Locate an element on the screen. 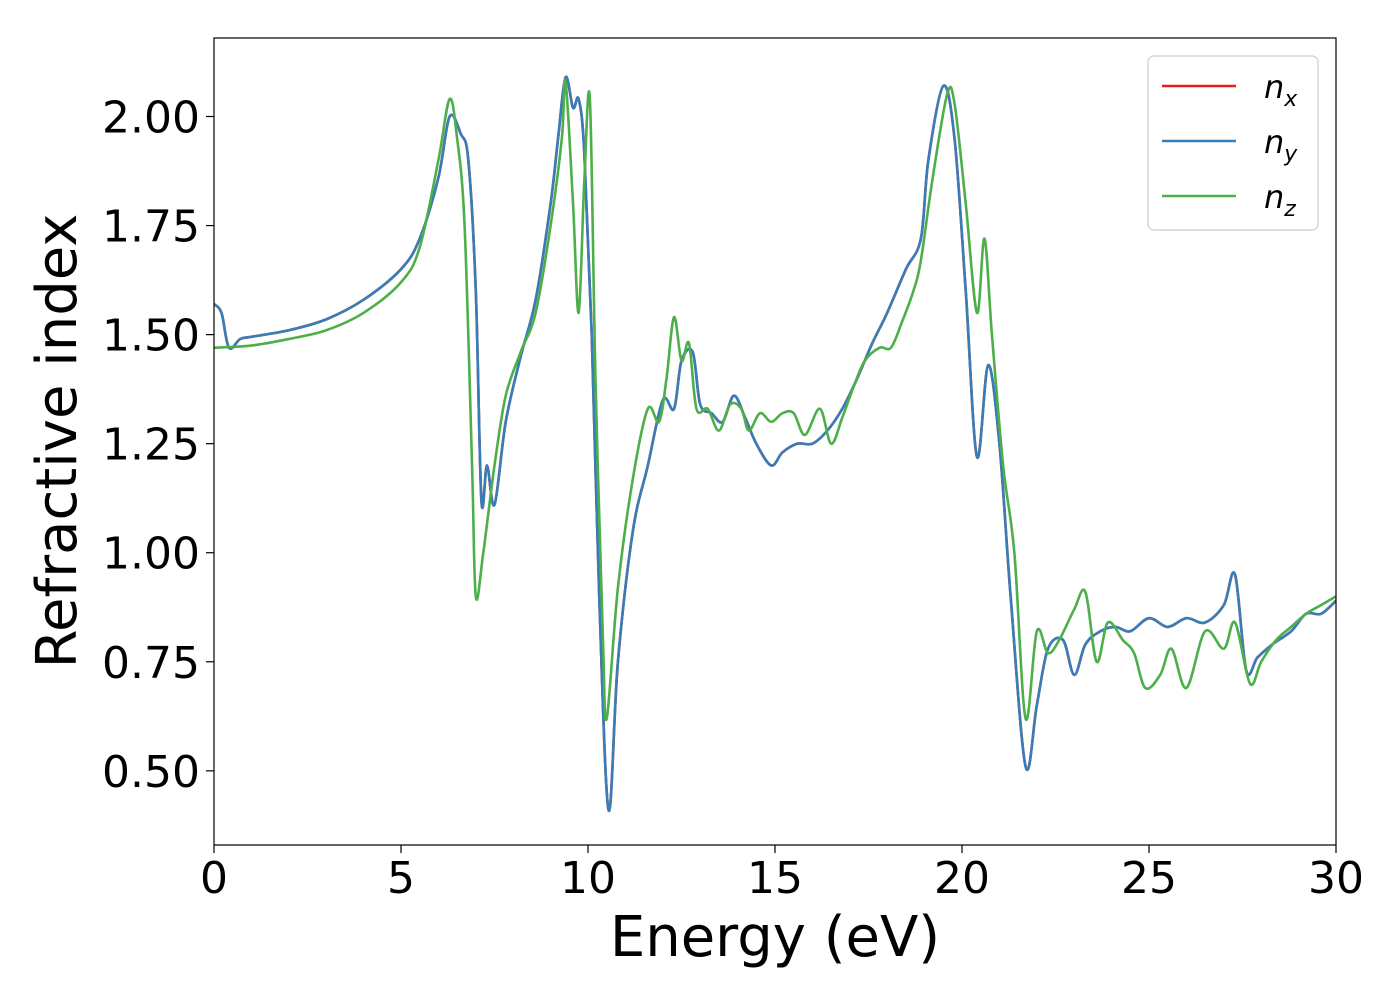 The image size is (1400, 1000). legend-subscript: x is located at coordinates (1290, 99).